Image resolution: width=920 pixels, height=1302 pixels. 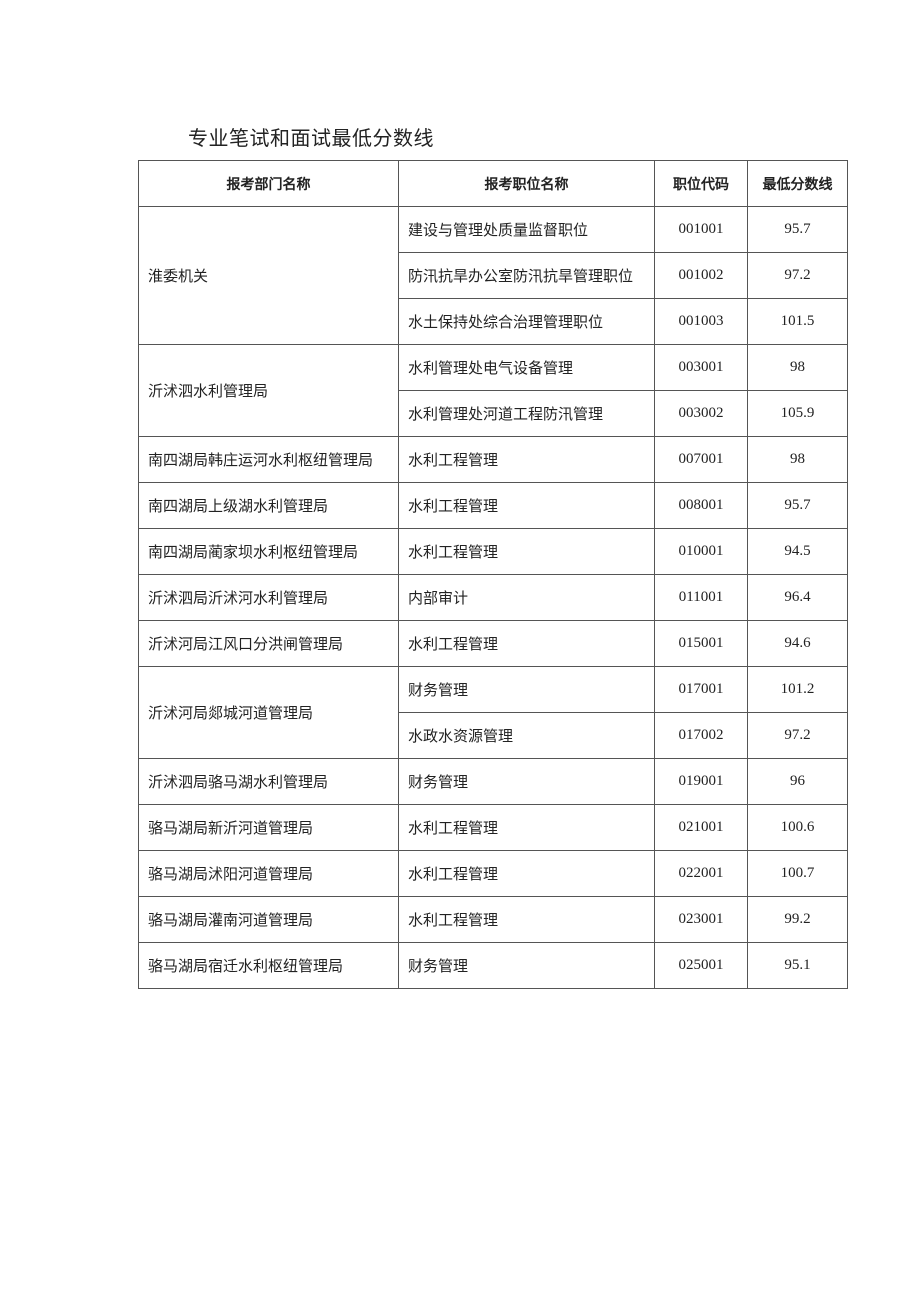 What do you see at coordinates (797, 321) in the screenshot?
I see `score-cell: 101.5` at bounding box center [797, 321].